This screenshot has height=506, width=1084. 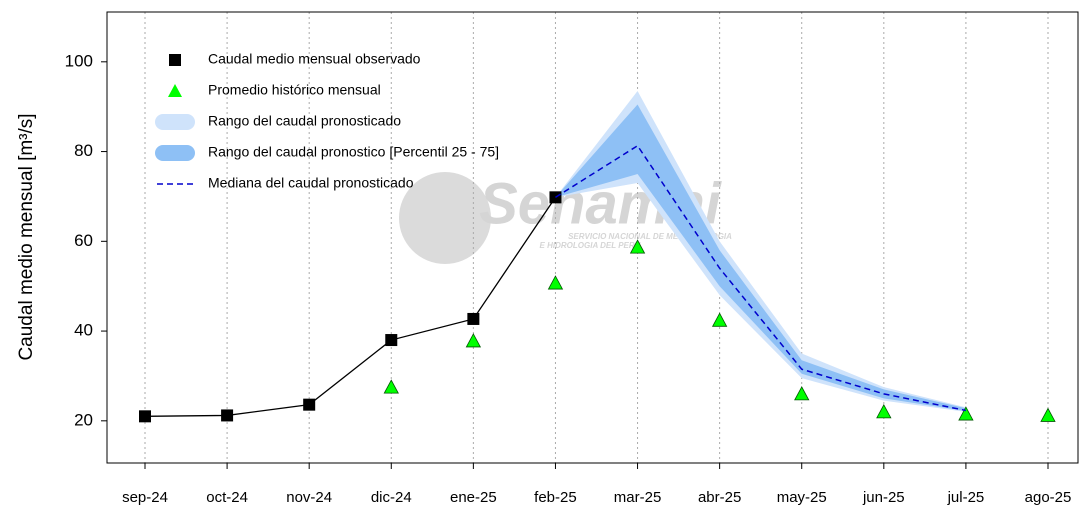 I want to click on watermark-text: E HIDROLOGIA DEL PERU, so click(x=590, y=245).